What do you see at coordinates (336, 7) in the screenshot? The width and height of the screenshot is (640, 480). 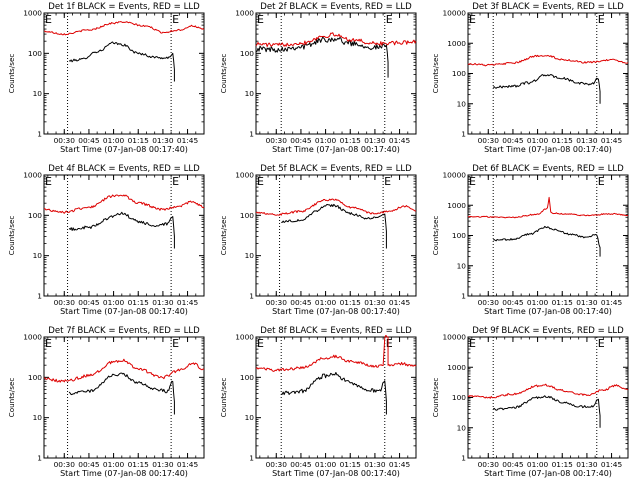 I see `chart-title: Det 2f BLACK = Events, RED = LLD` at bounding box center [336, 7].